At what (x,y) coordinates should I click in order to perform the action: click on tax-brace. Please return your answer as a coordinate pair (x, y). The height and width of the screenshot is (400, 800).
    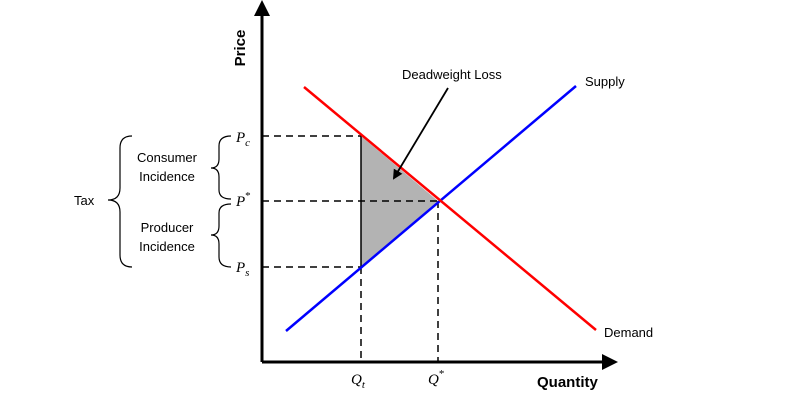
    Looking at the image, I should click on (120, 201).